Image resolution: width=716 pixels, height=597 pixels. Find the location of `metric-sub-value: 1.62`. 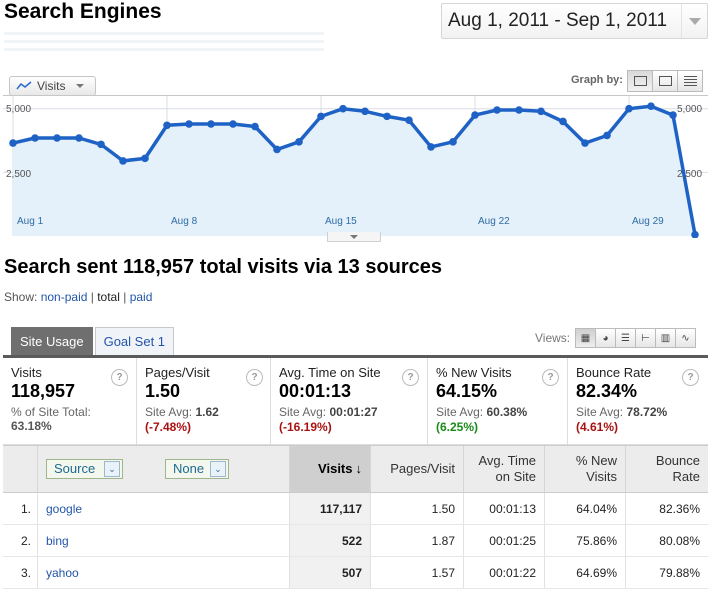

metric-sub-value: 1.62 is located at coordinates (207, 412).